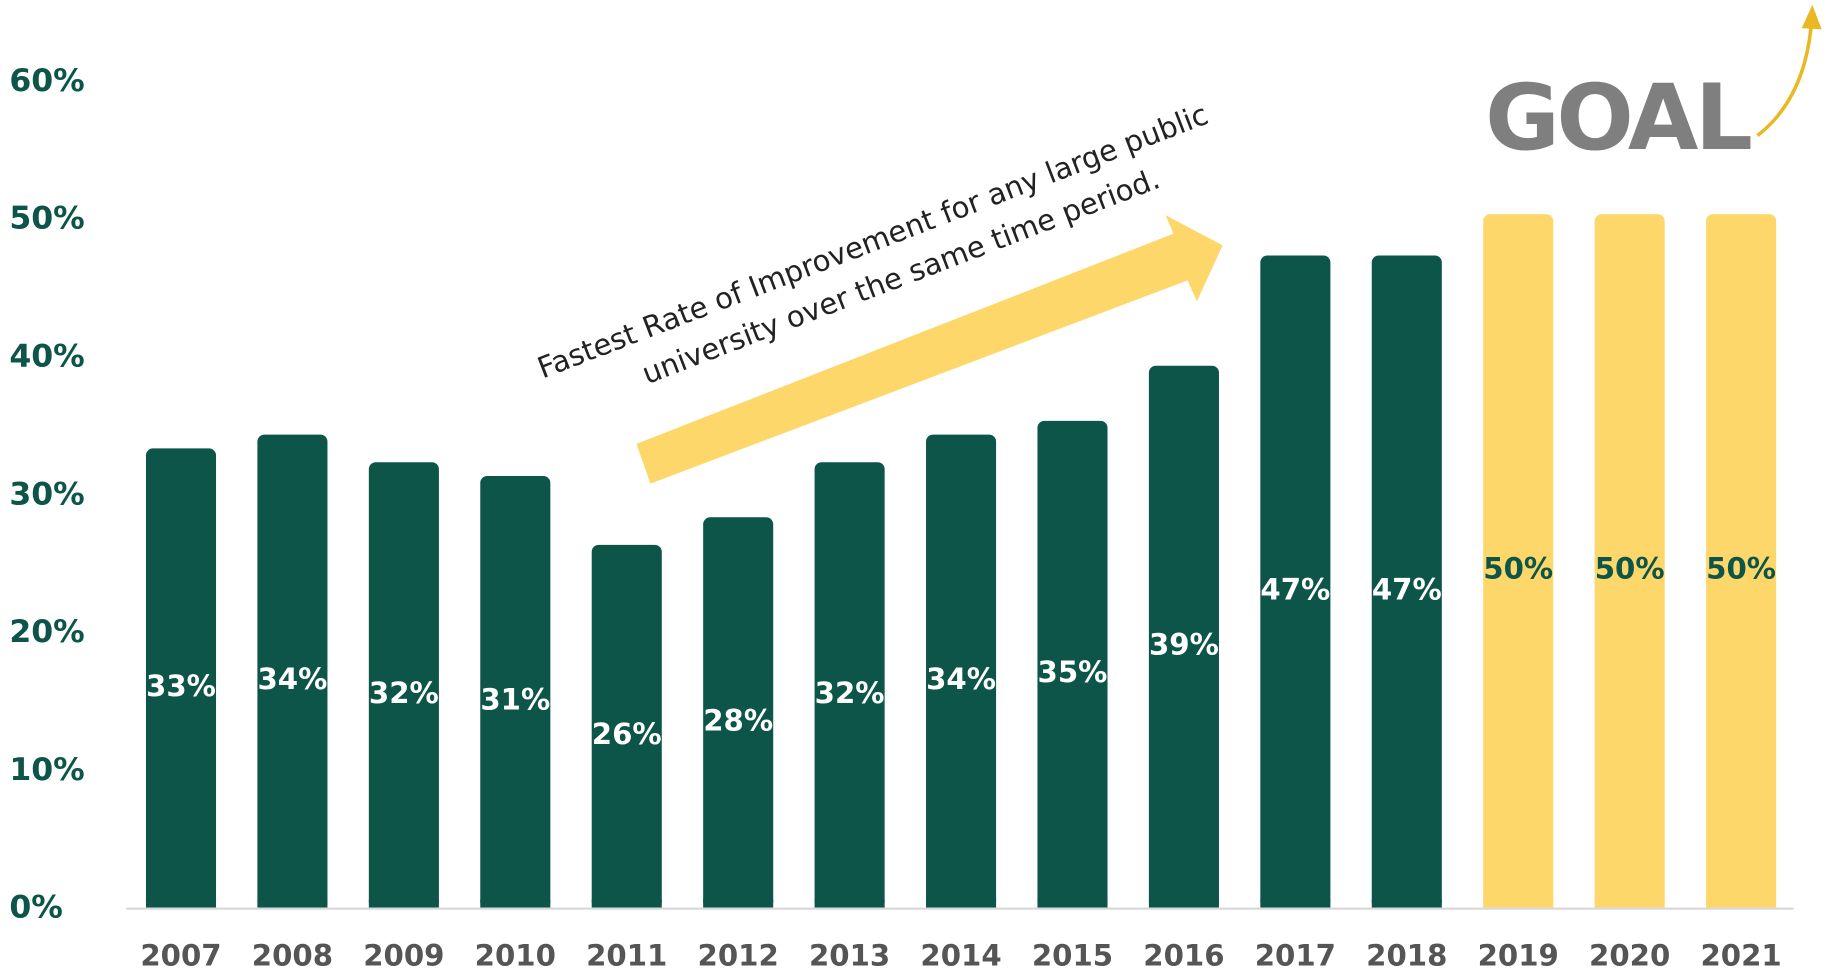 This screenshot has width=1831, height=973. What do you see at coordinates (1183, 956) in the screenshot?
I see `x-tick-label: 2016` at bounding box center [1183, 956].